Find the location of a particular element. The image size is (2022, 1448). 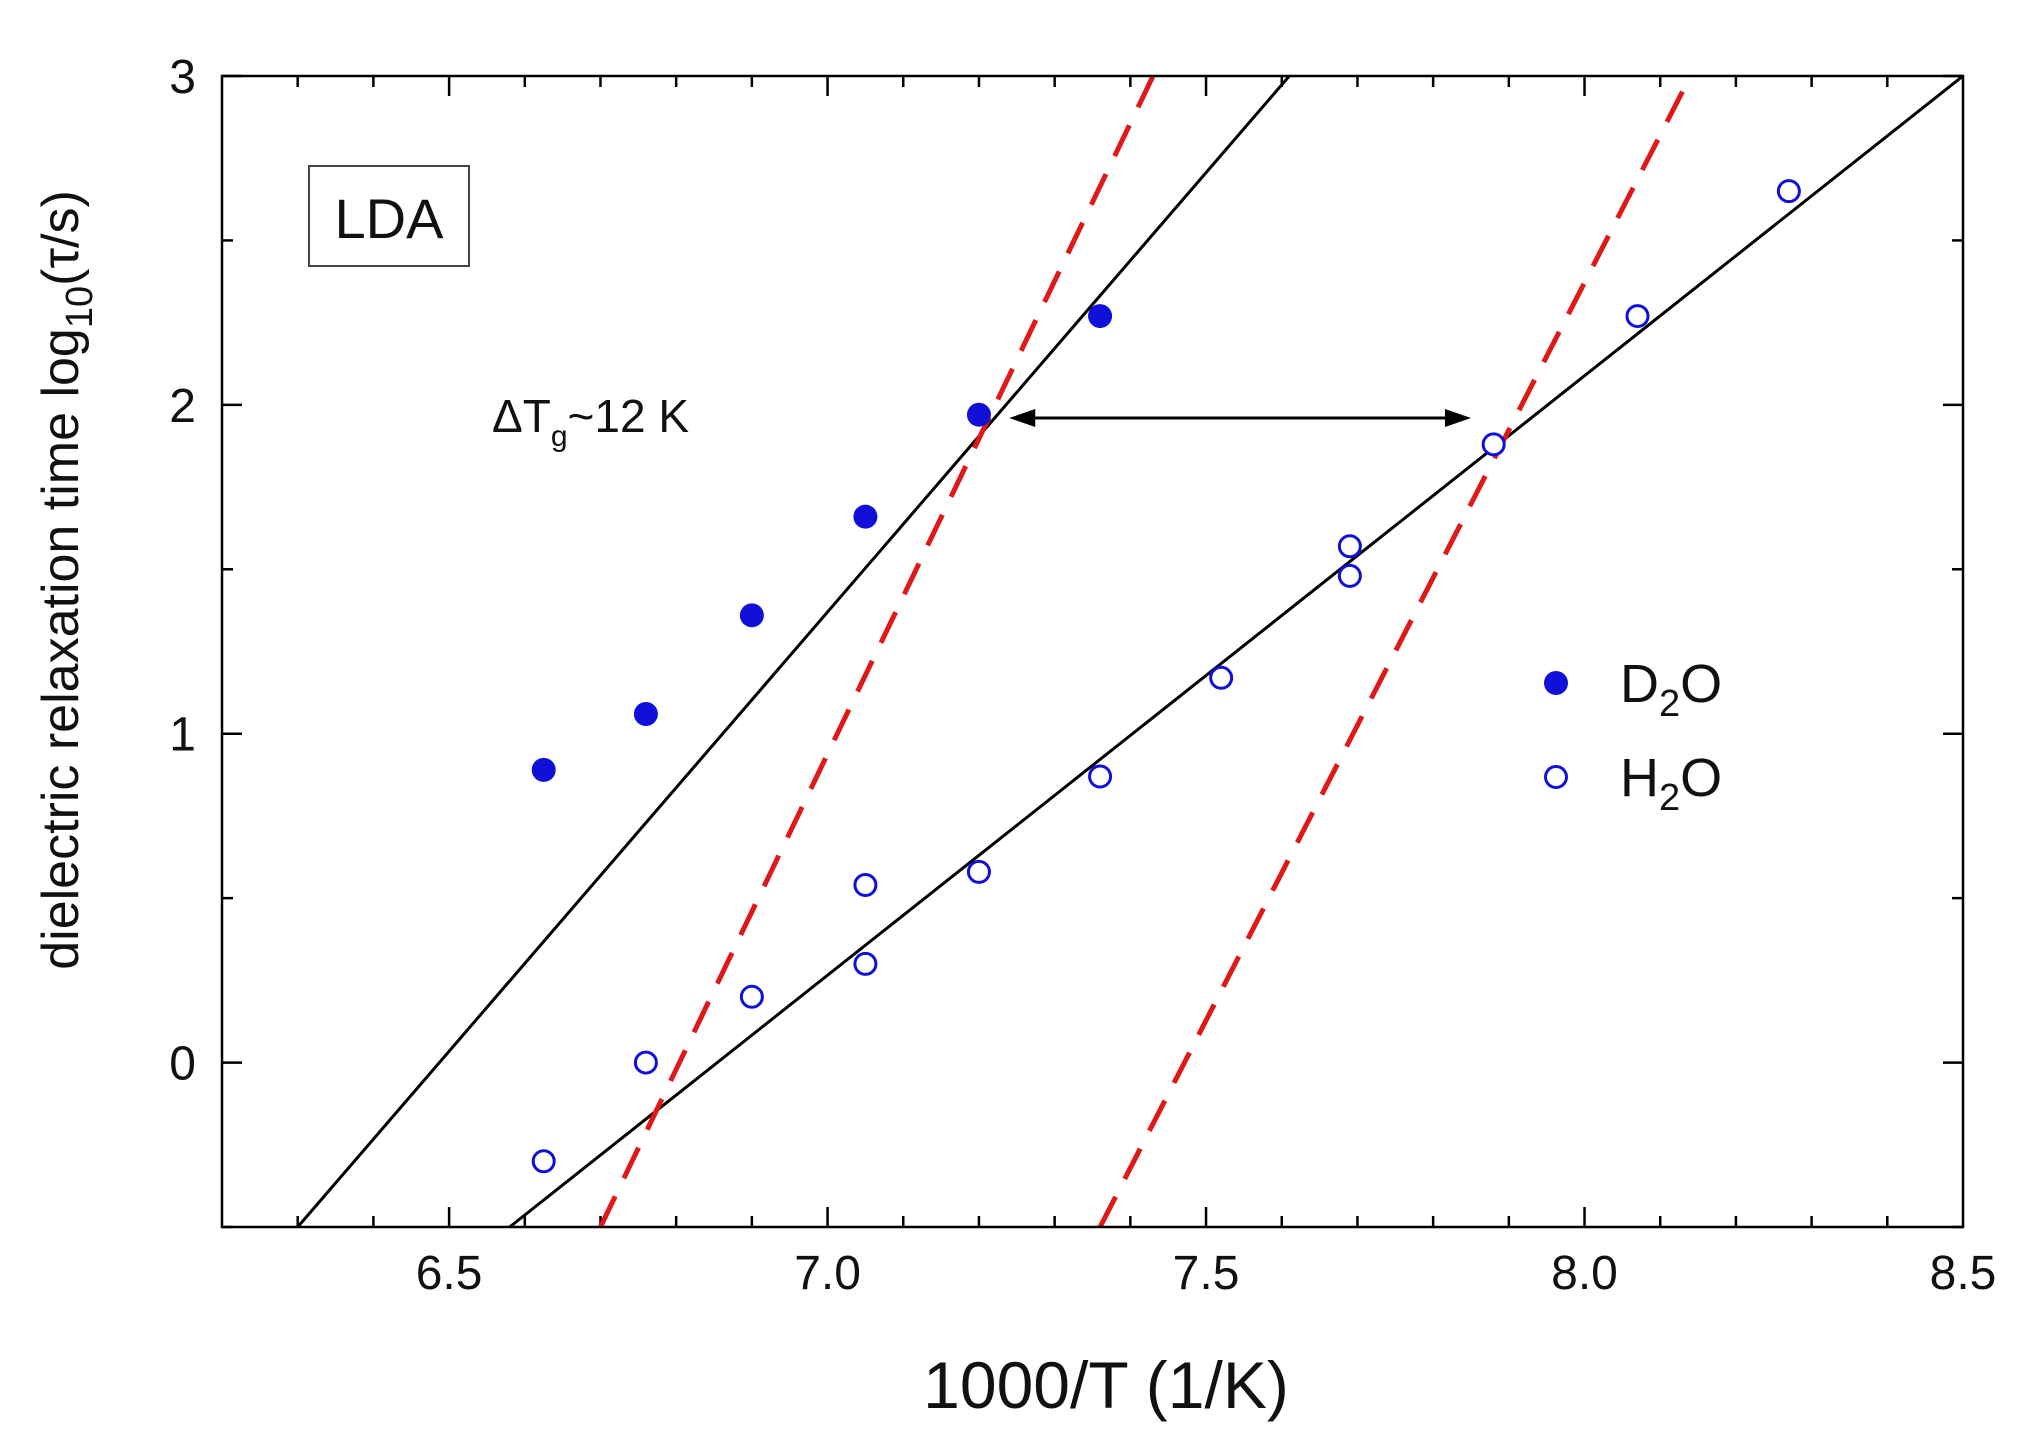

legend-label: H2O is located at coordinates (1671, 783).